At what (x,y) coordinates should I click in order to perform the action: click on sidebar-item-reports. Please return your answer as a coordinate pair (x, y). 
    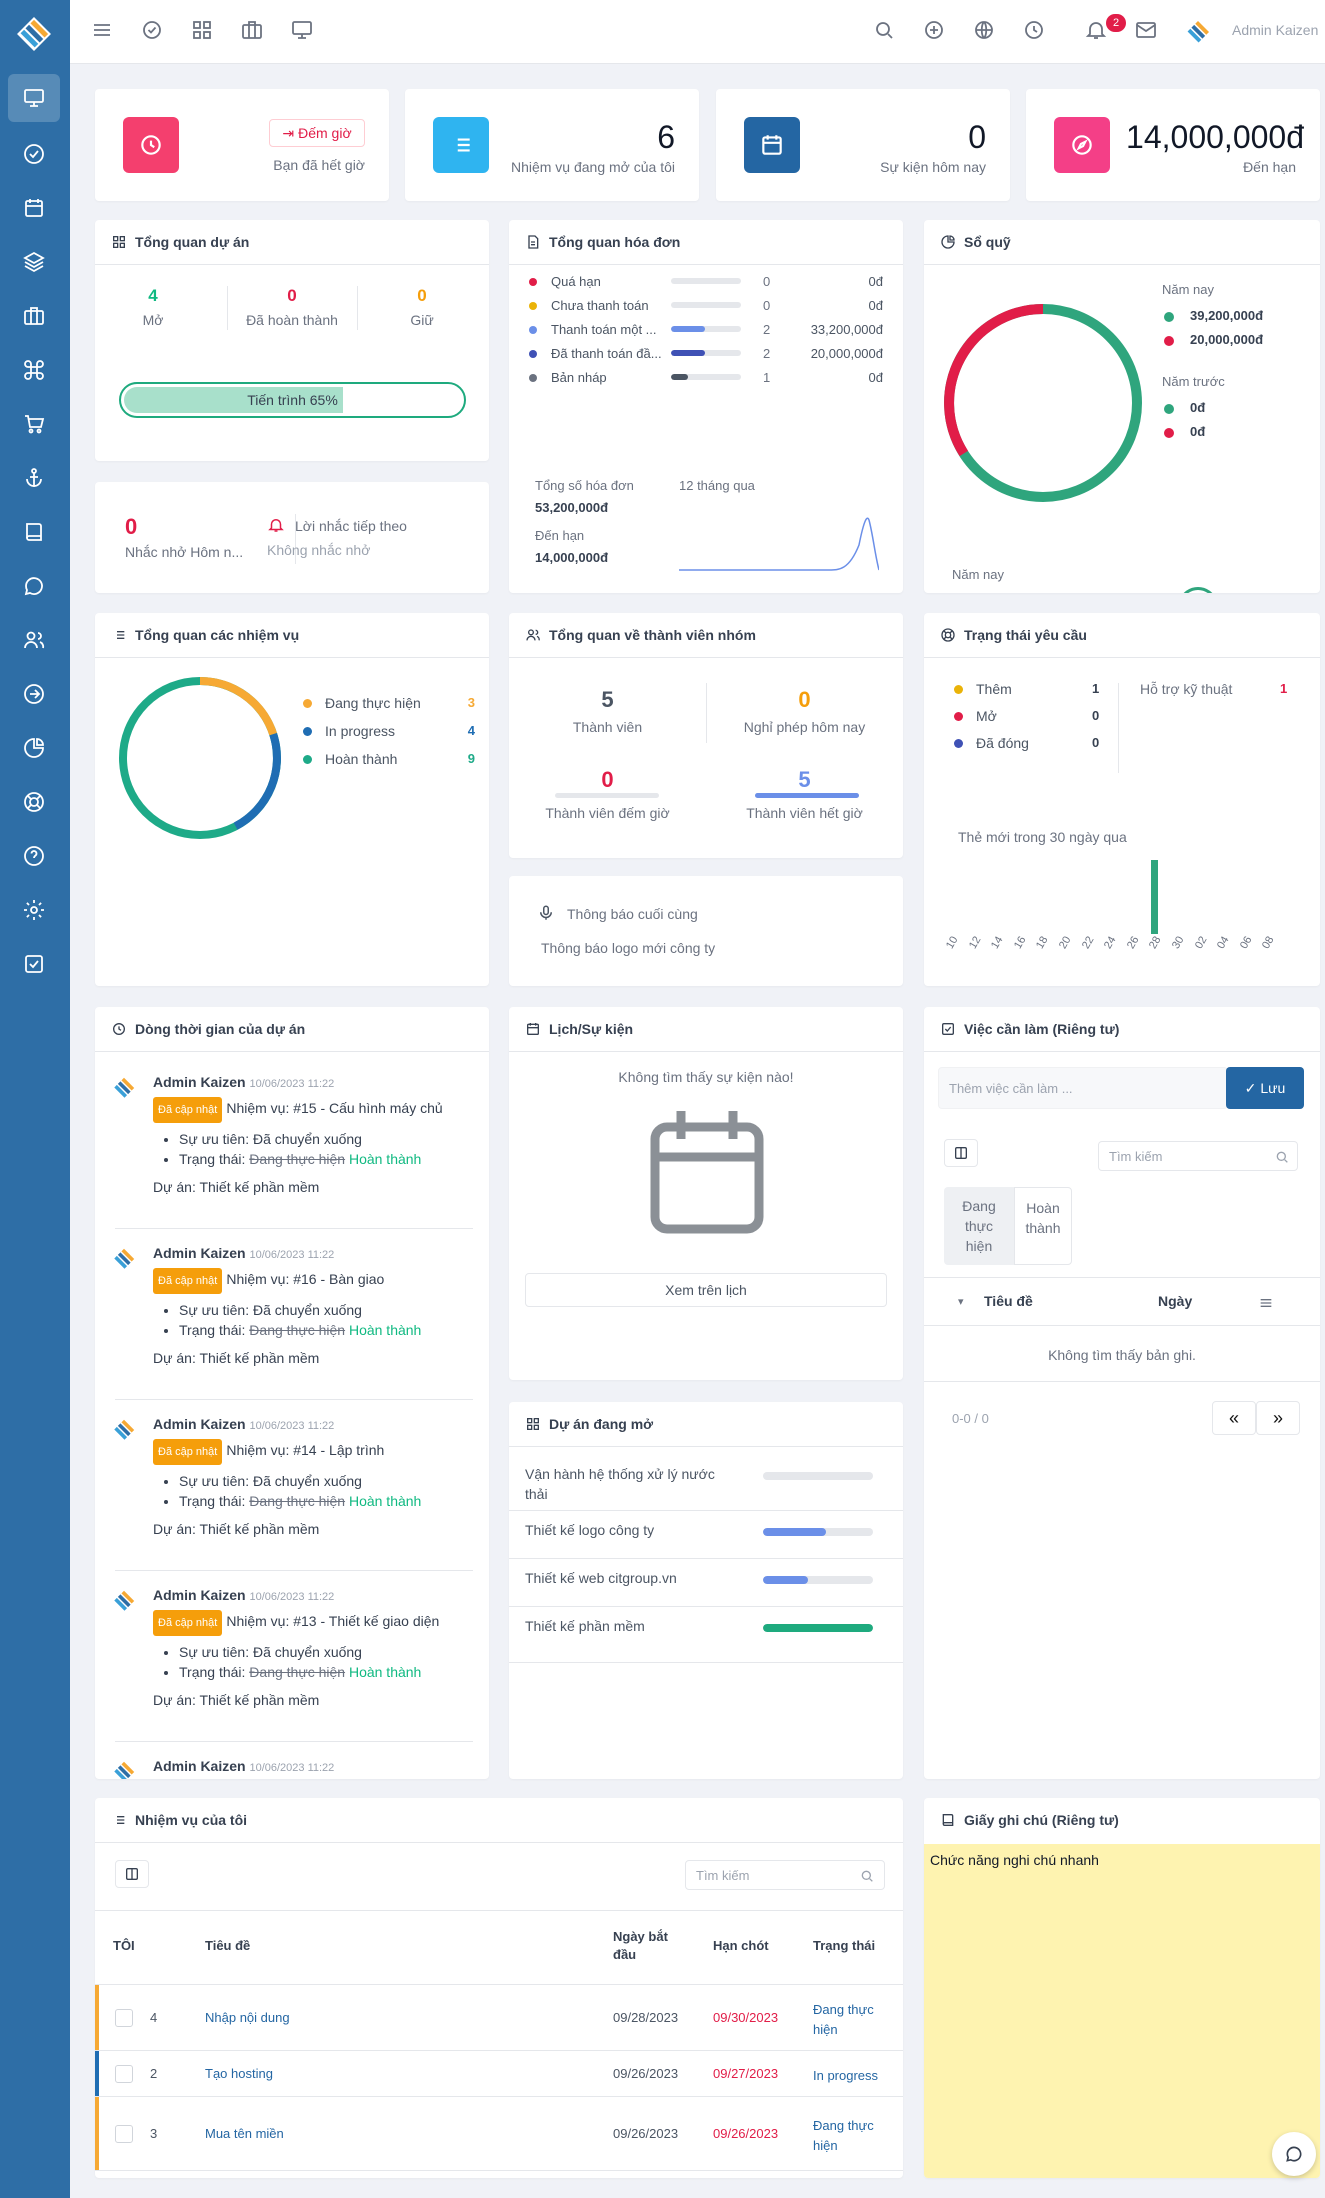
    Looking at the image, I should click on (34, 748).